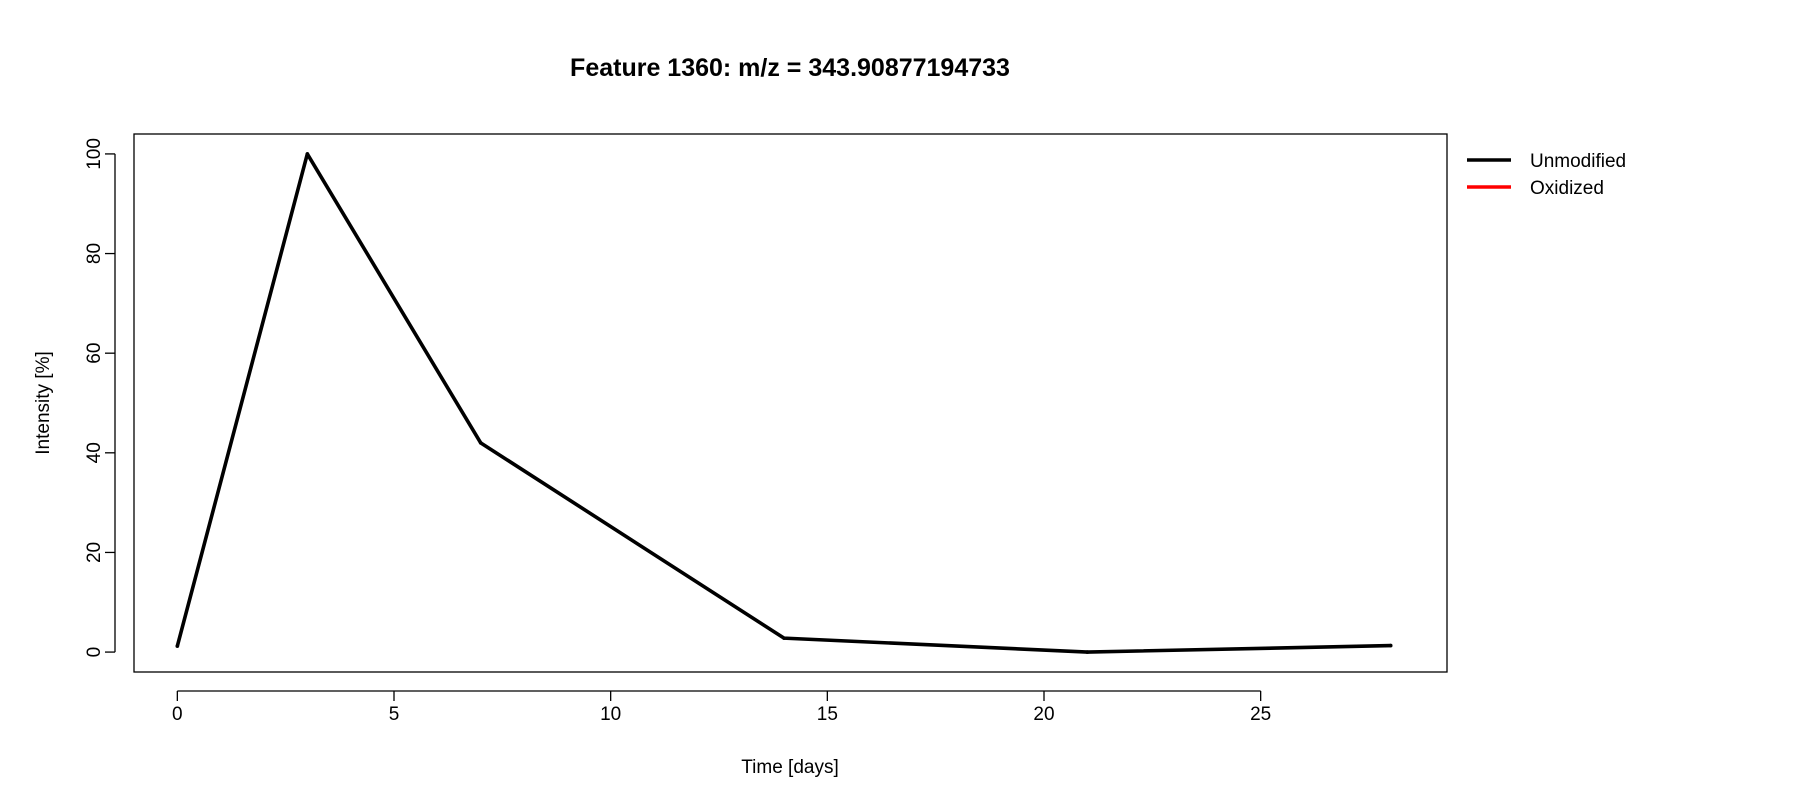 The height and width of the screenshot is (800, 1800). I want to click on x-axis-label: Time [days], so click(790, 767).